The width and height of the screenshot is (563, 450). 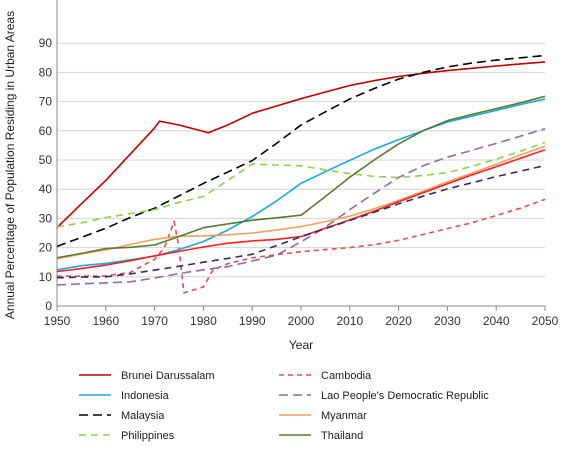 What do you see at coordinates (301, 321) in the screenshot?
I see `x-tick-label: 2000` at bounding box center [301, 321].